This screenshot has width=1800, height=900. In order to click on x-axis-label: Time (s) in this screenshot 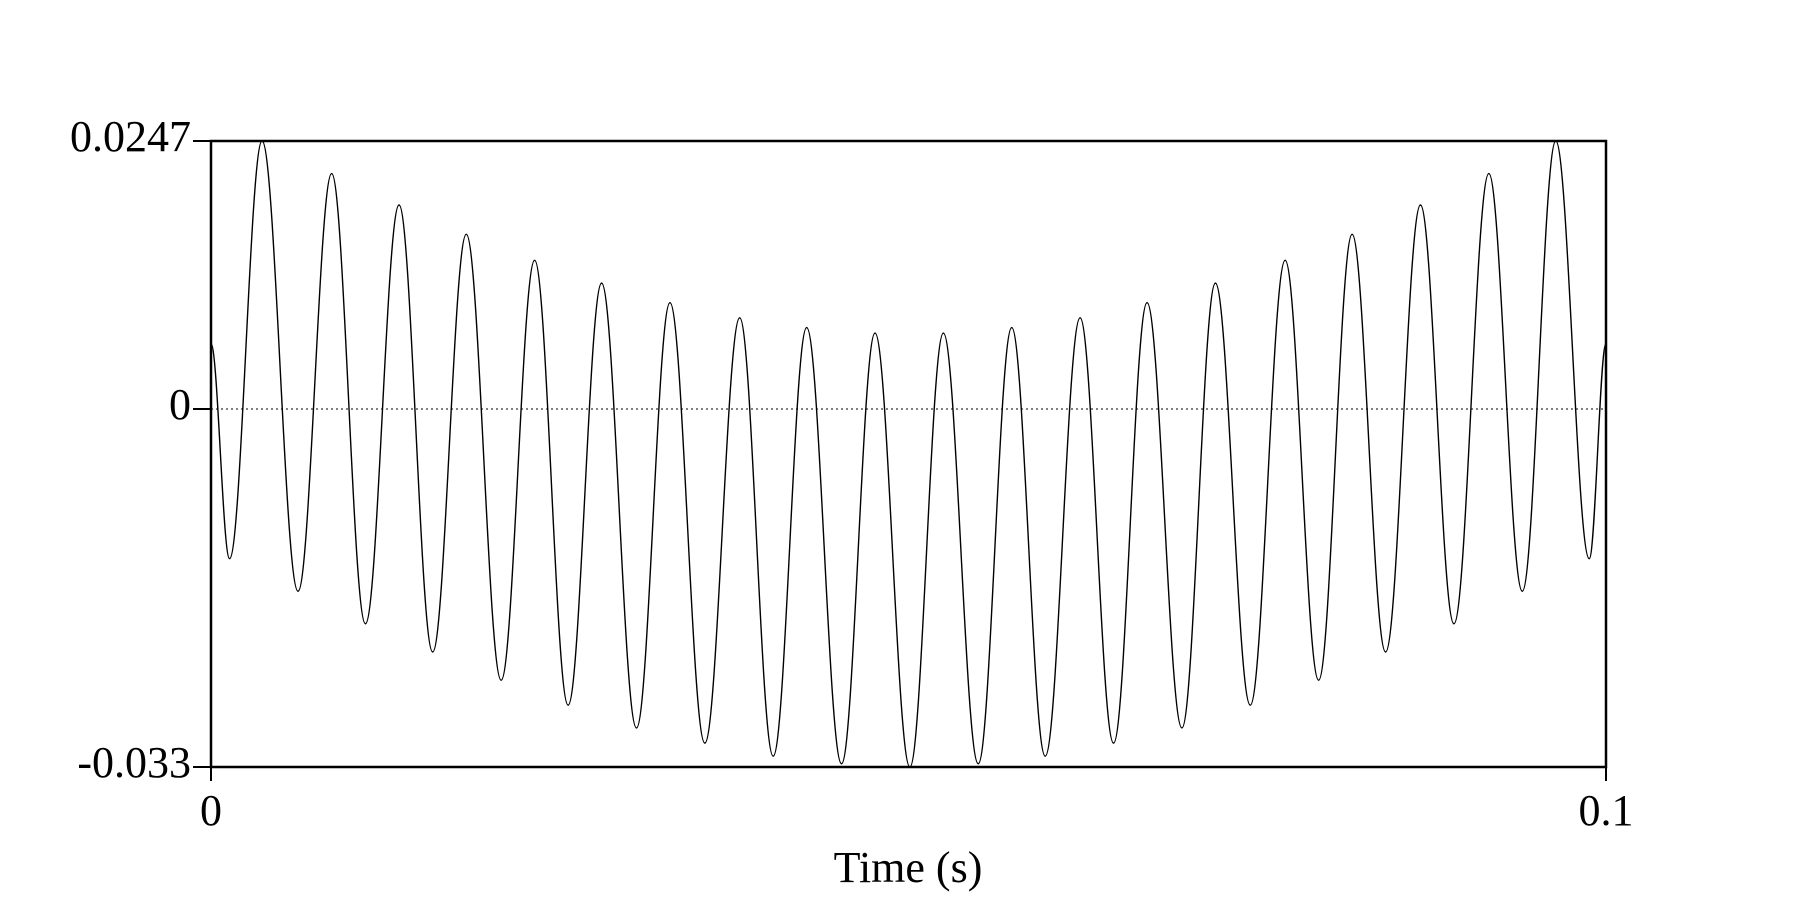, I will do `click(908, 867)`.